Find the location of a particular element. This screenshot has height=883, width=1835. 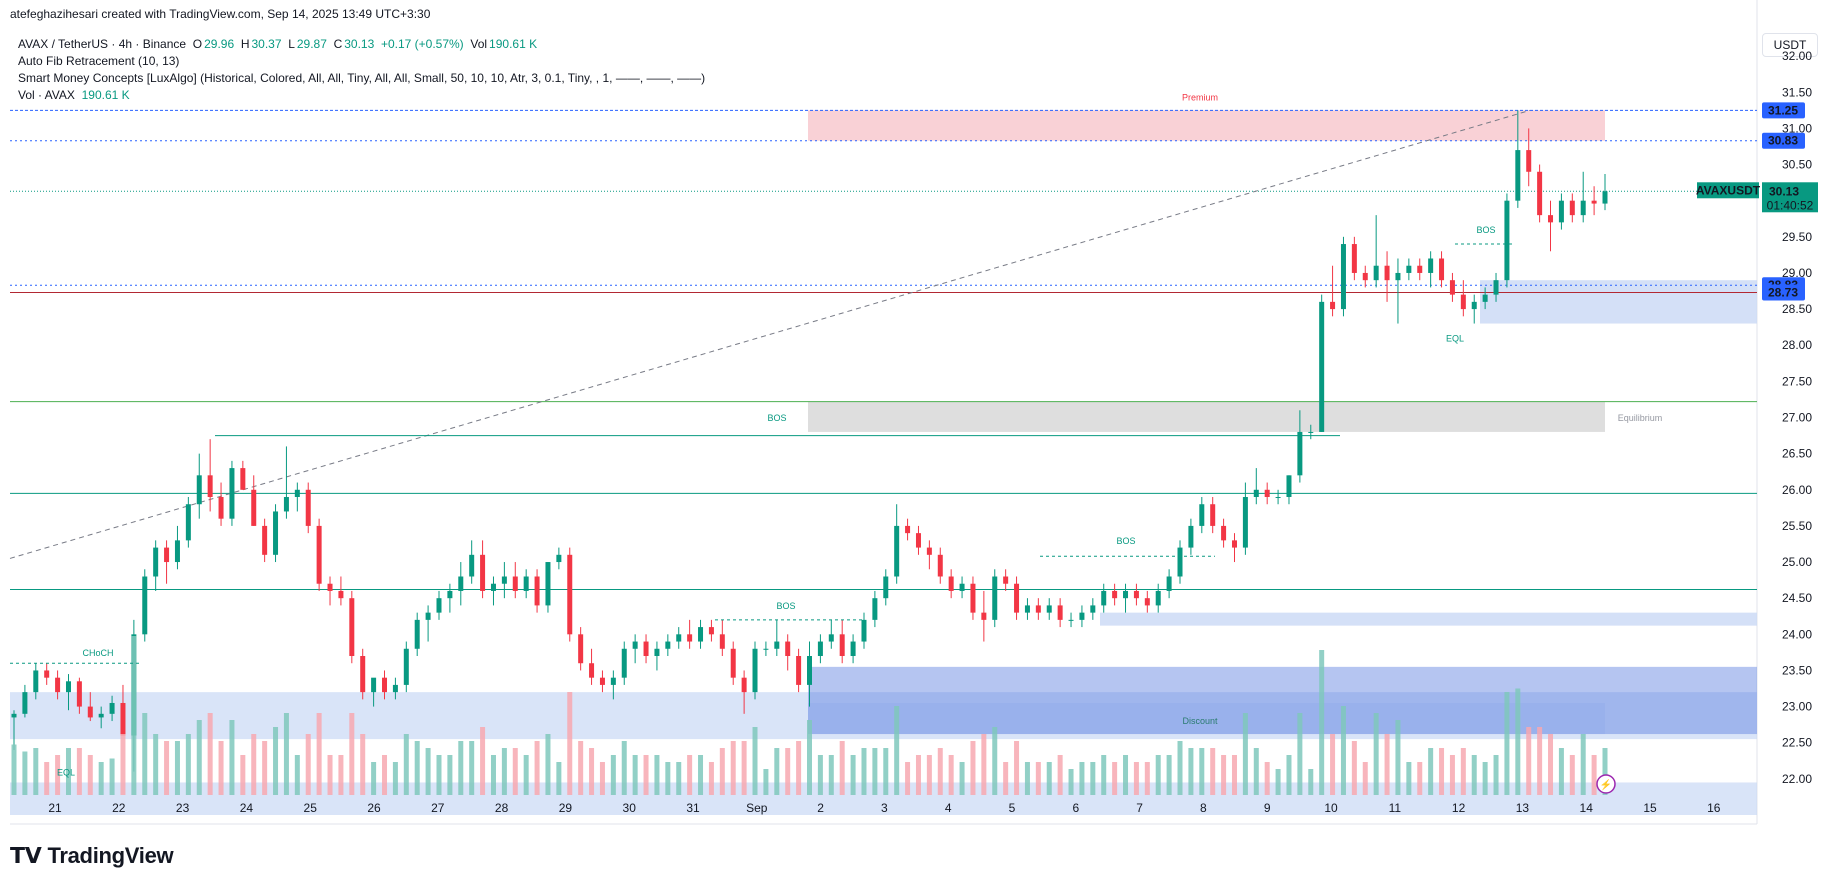

lightning-glyph: ⚡ is located at coordinates (1606, 784).